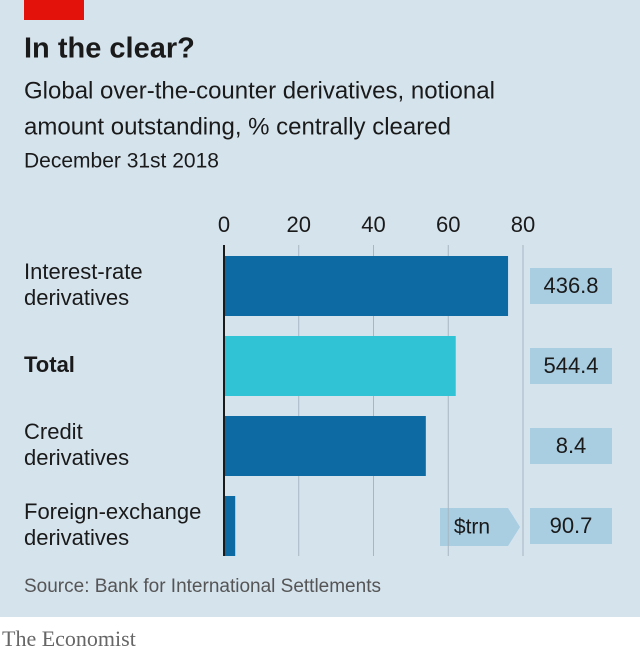 Image resolution: width=640 pixels, height=658 pixels. What do you see at coordinates (224, 224) in the screenshot?
I see `x-tick-label: 0` at bounding box center [224, 224].